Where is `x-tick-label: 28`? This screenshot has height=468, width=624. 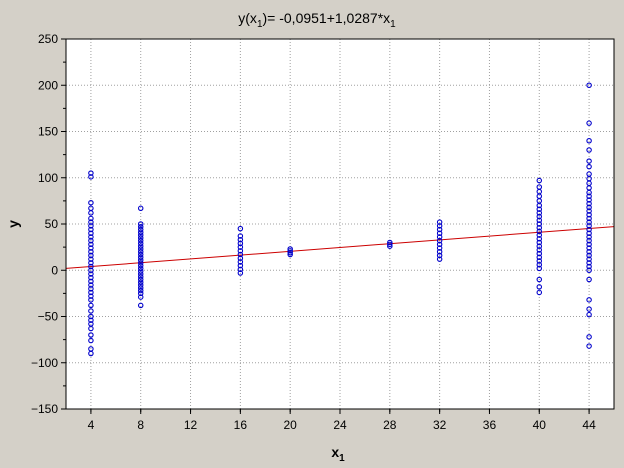
x-tick-label: 28 is located at coordinates (390, 425).